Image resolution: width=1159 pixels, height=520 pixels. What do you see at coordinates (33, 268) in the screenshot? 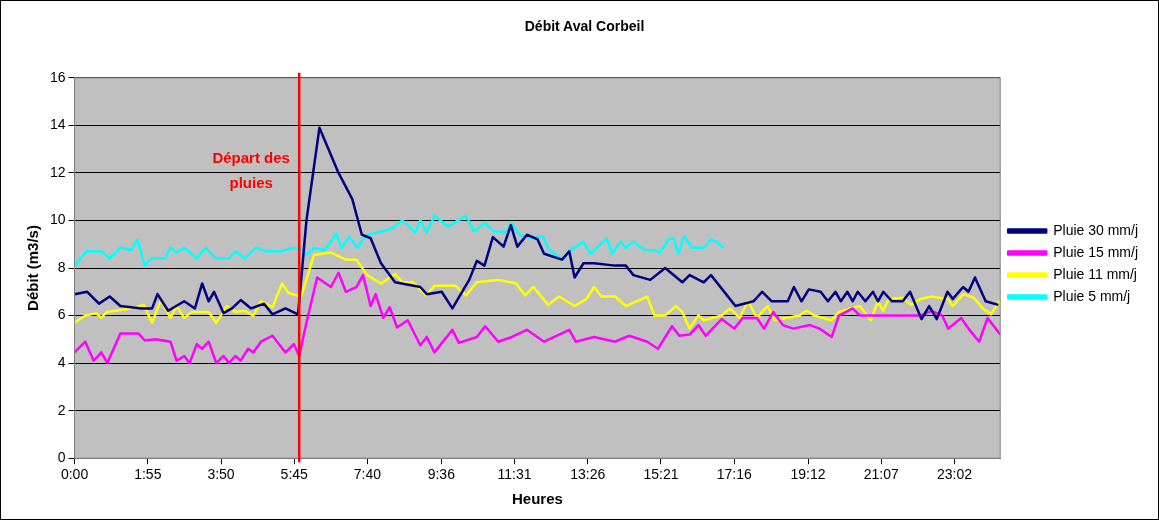
I see `y-axis-title: Débit (m3/s)` at bounding box center [33, 268].